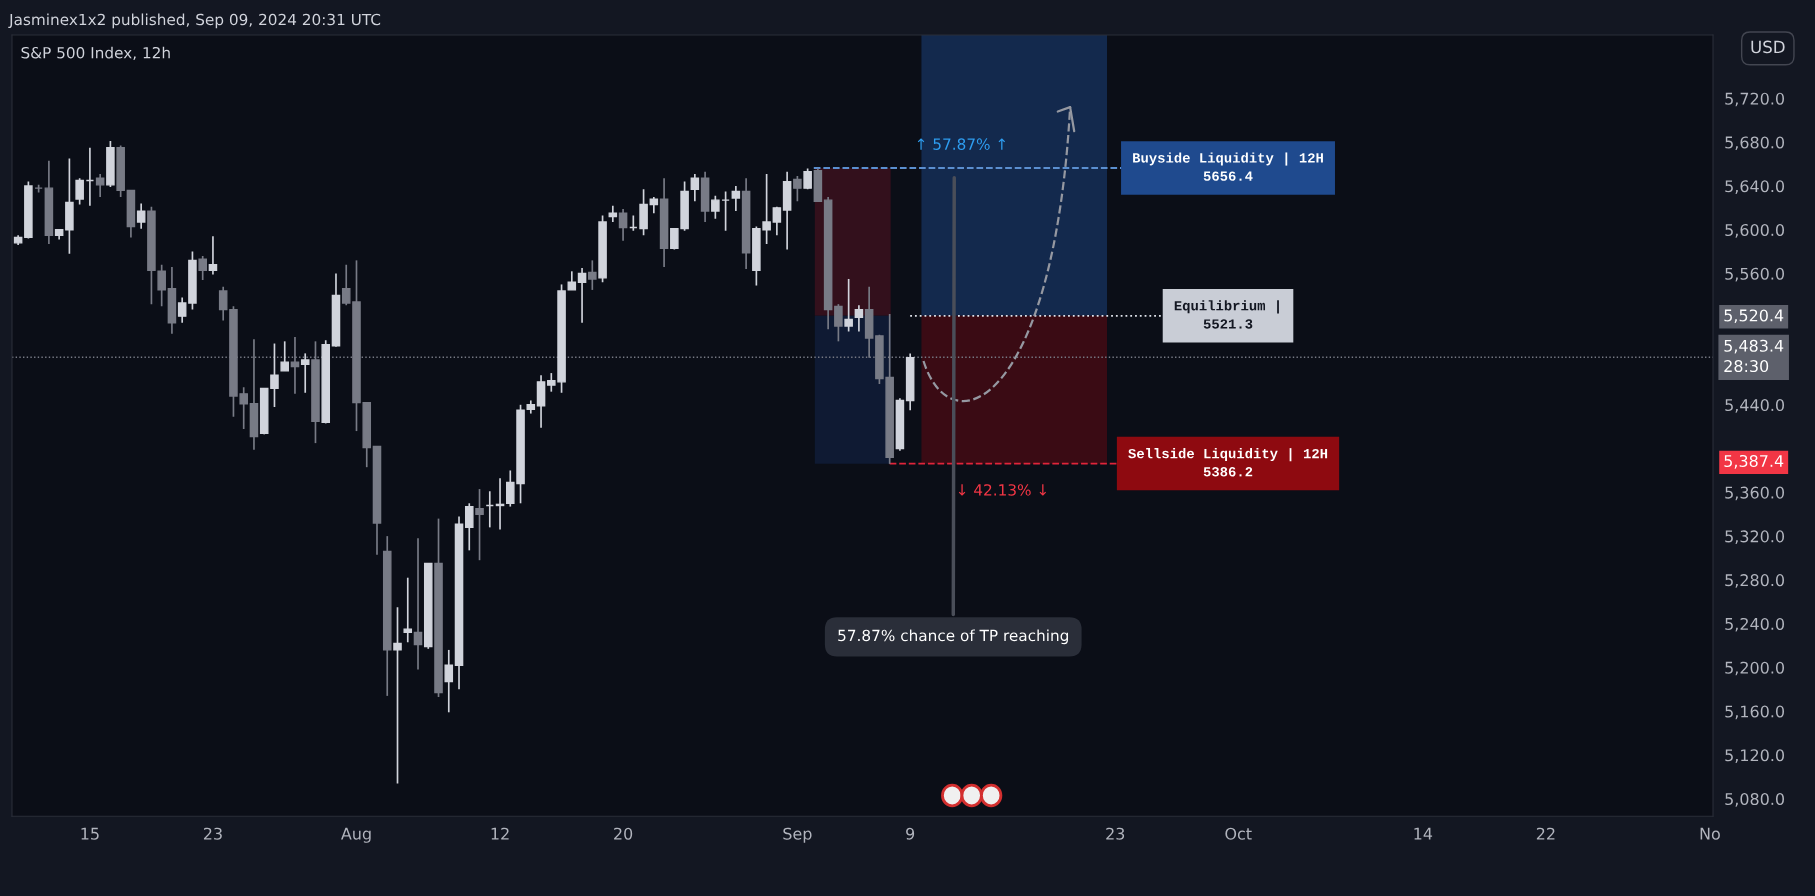  Describe the element at coordinates (1755, 493) in the screenshot. I see `y-tick-label: 5,360.0` at that location.